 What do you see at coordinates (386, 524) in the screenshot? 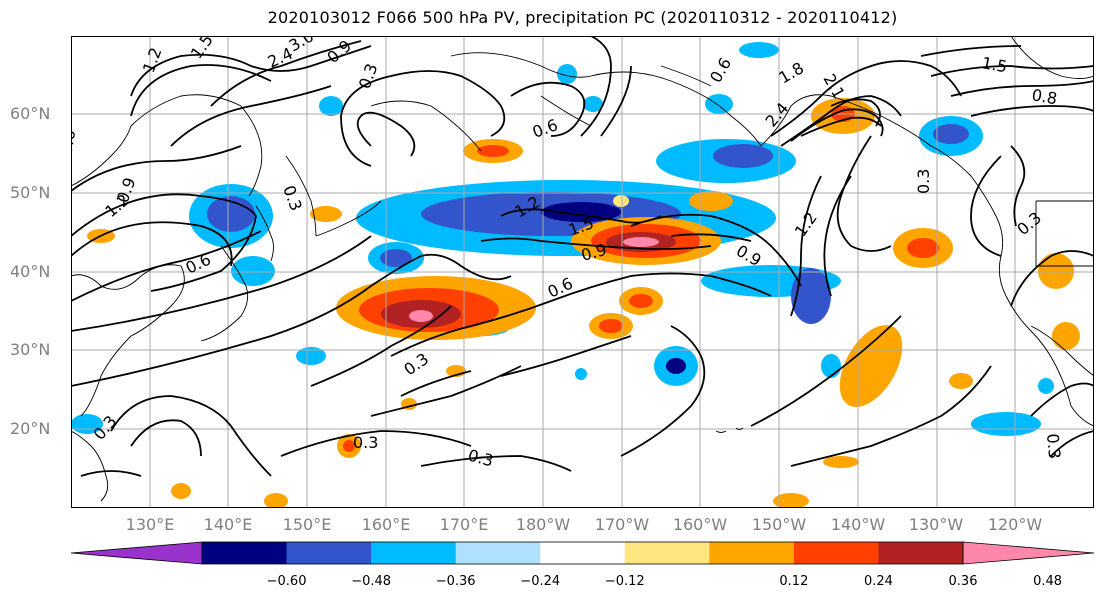
I see `lon-label: 160°E` at bounding box center [386, 524].